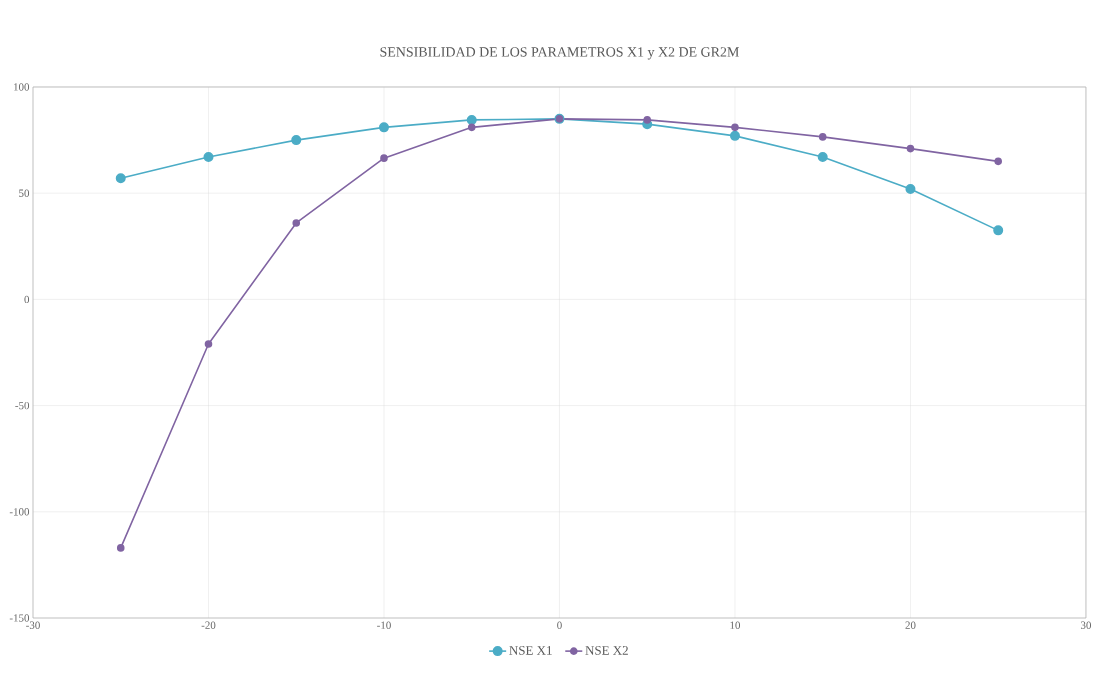 Image resolution: width=1102 pixels, height=695 pixels. I want to click on y-tick-label: -150, so click(19, 618).